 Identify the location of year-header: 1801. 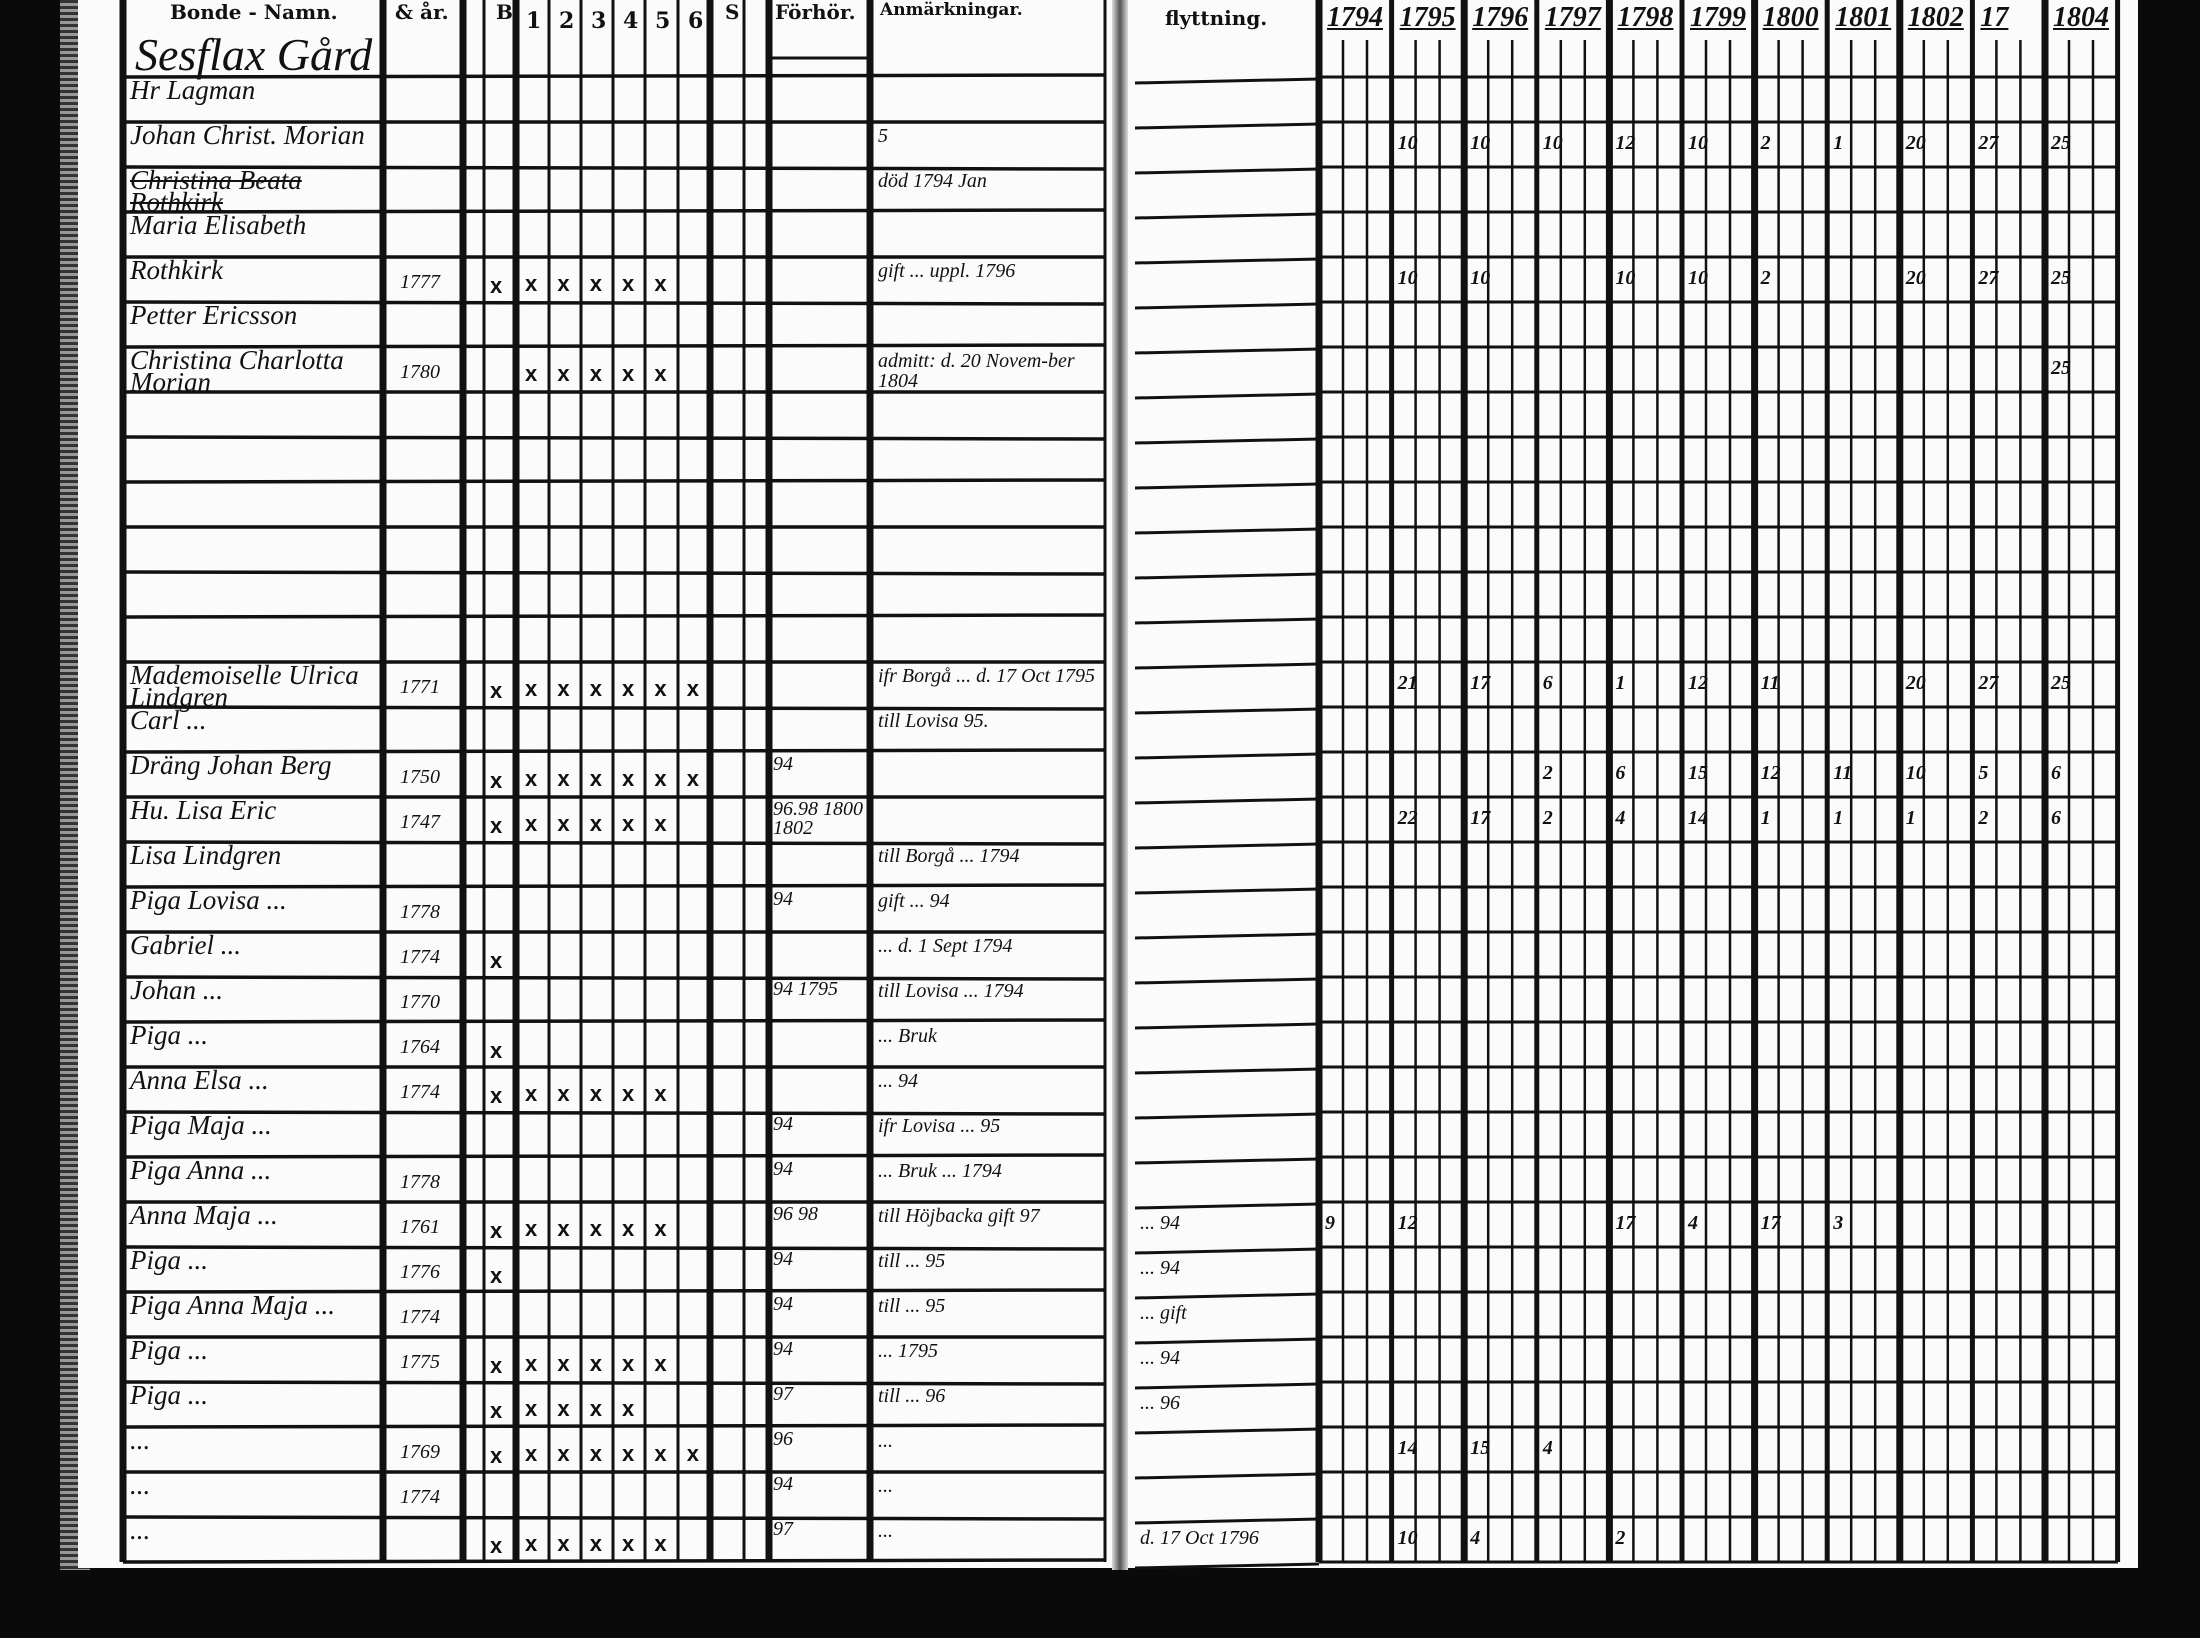
(1863, 17).